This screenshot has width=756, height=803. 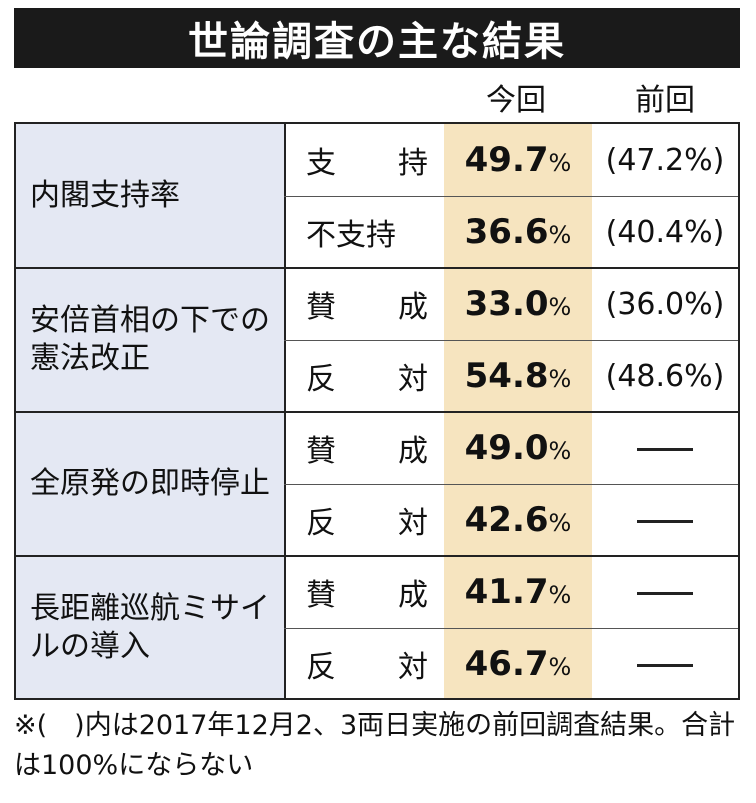 What do you see at coordinates (665, 232) in the screenshot?
I see `previous-value: (40.4%)` at bounding box center [665, 232].